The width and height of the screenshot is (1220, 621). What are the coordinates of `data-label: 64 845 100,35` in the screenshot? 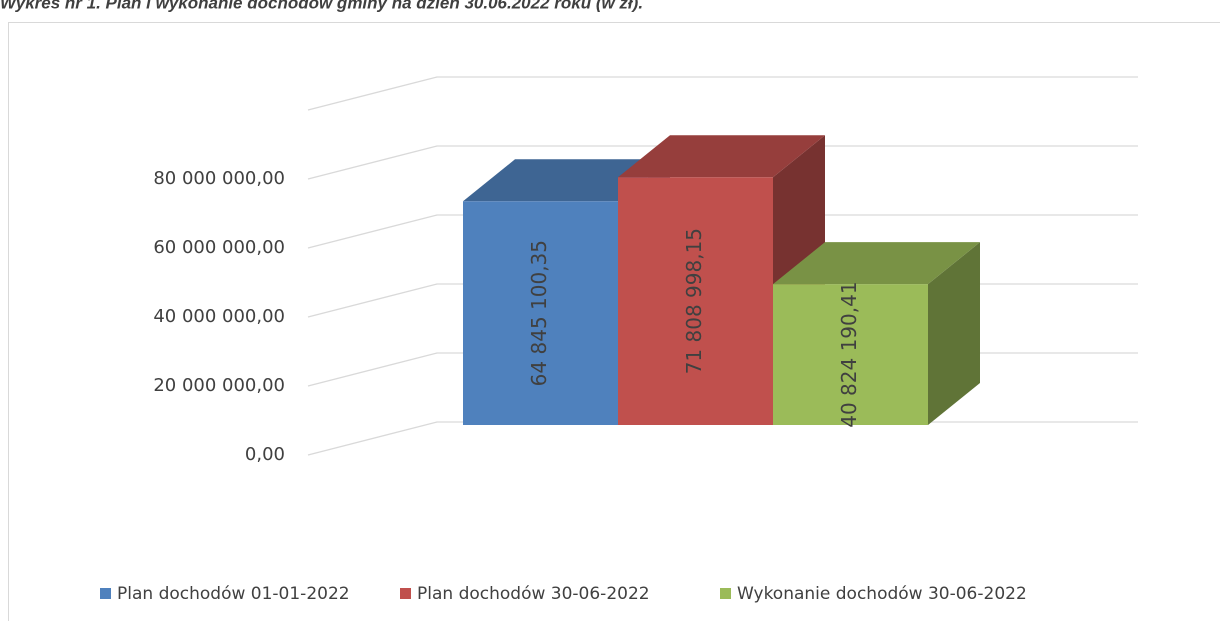 It's located at (539, 313).